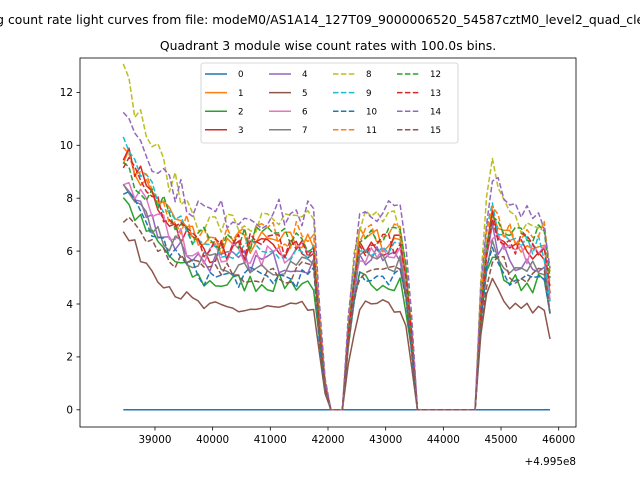 Image resolution: width=640 pixels, height=480 pixels. I want to click on y-tick-label: 10, so click(66, 146).